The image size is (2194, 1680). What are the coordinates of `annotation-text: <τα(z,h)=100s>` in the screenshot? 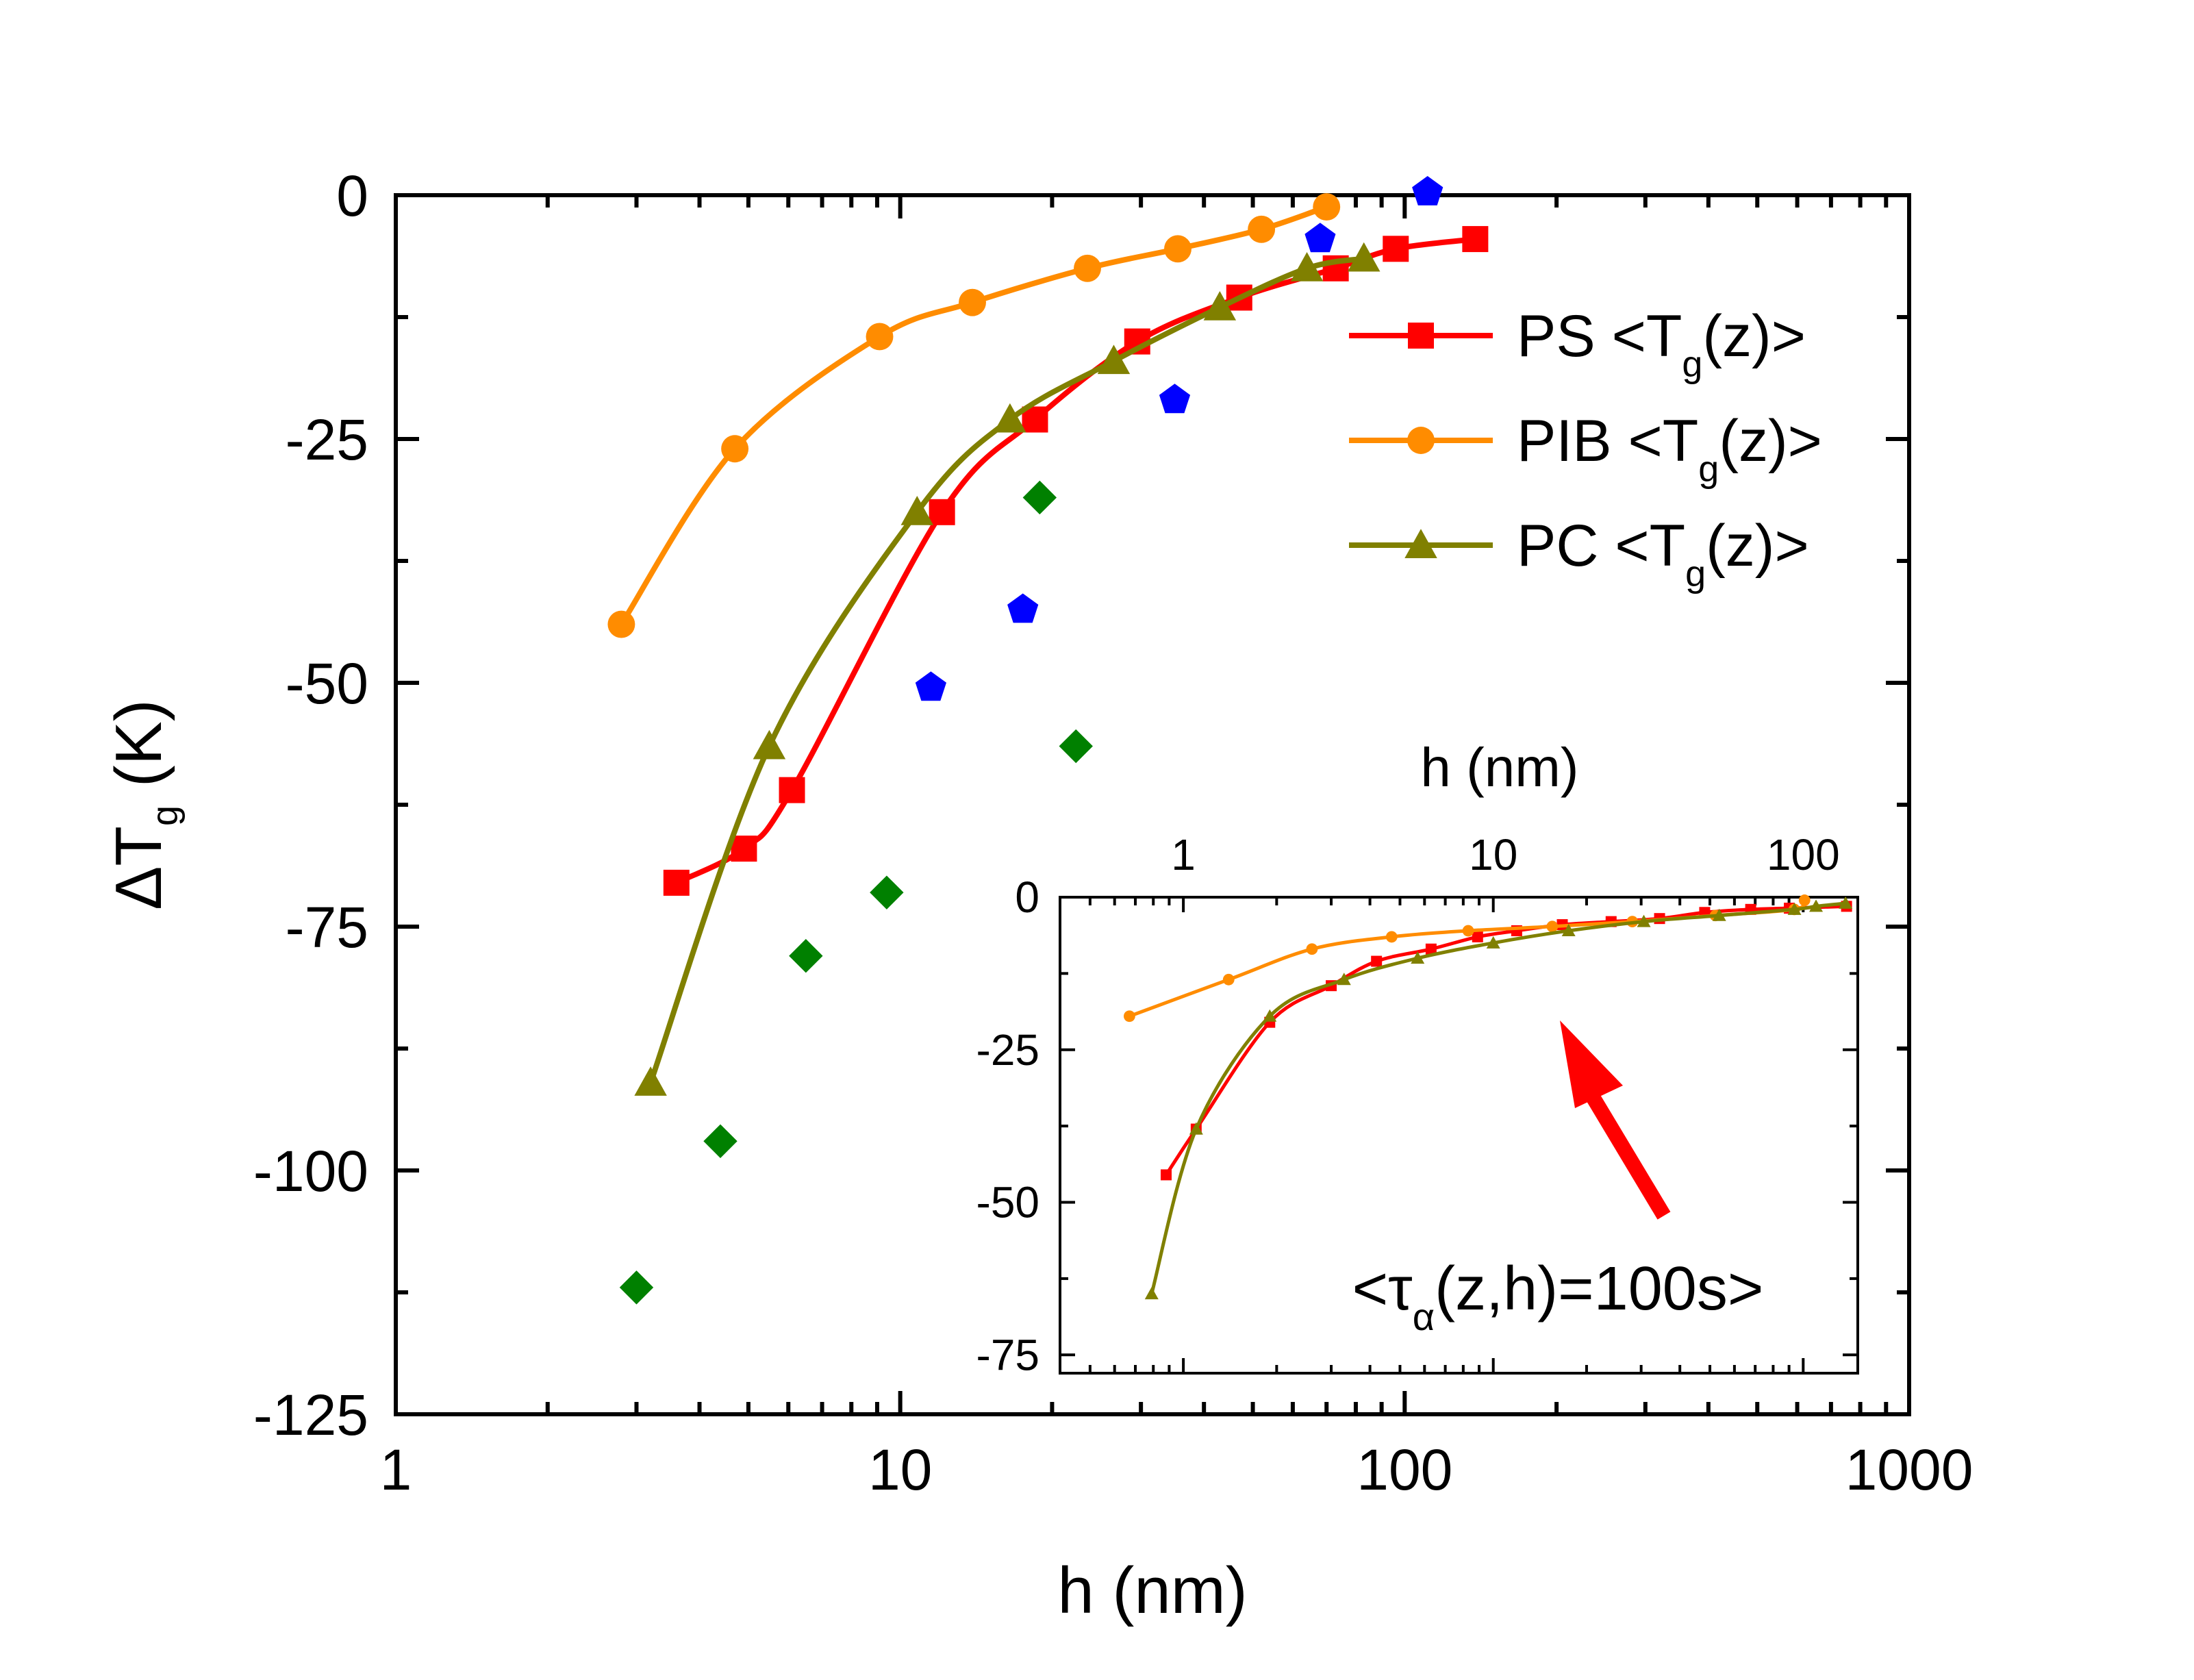 It's located at (1558, 1296).